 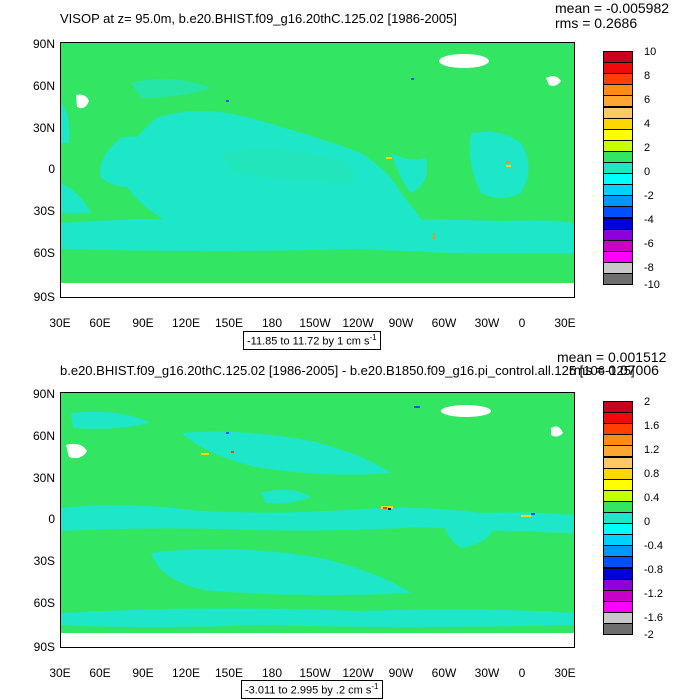 What do you see at coordinates (44, 647) in the screenshot?
I see `bottom-lat-label: 90S` at bounding box center [44, 647].